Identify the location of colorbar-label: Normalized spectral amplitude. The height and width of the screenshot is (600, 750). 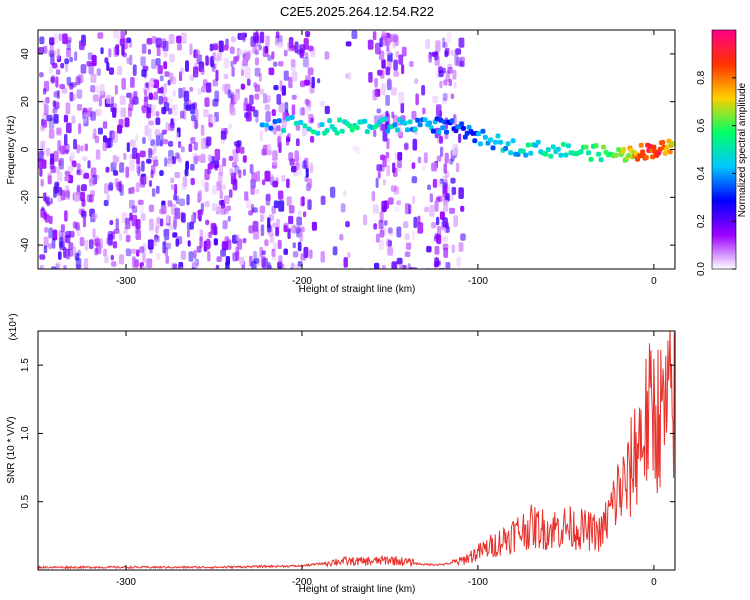
(742, 149).